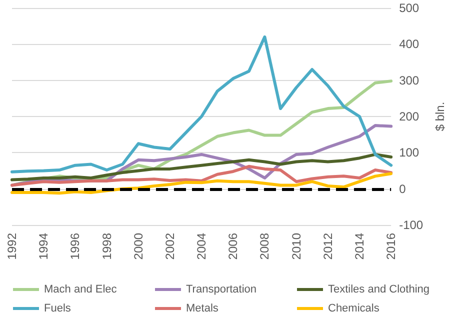 Image resolution: width=454 pixels, height=323 pixels. What do you see at coordinates (409, 8) in the screenshot?
I see `y-tick-label: 500` at bounding box center [409, 8].